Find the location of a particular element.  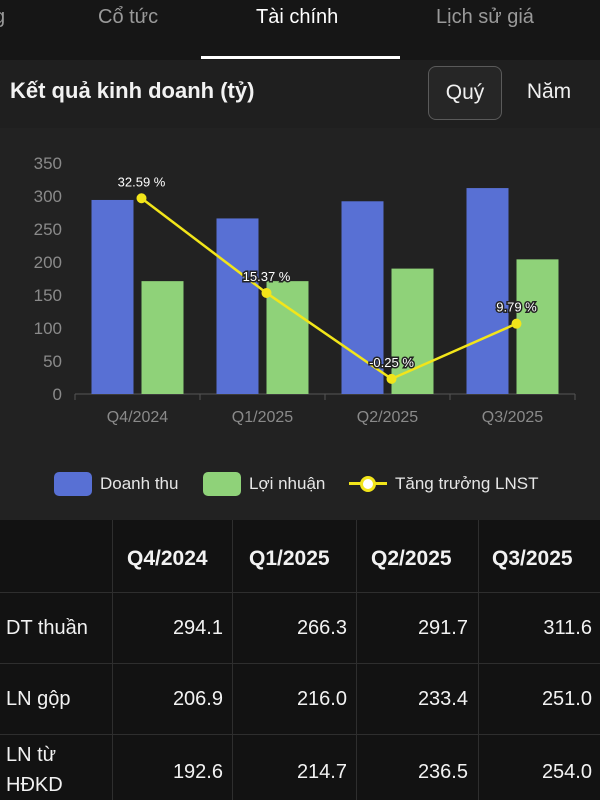

row-label-gross-profit: LN gộp is located at coordinates (38, 699).